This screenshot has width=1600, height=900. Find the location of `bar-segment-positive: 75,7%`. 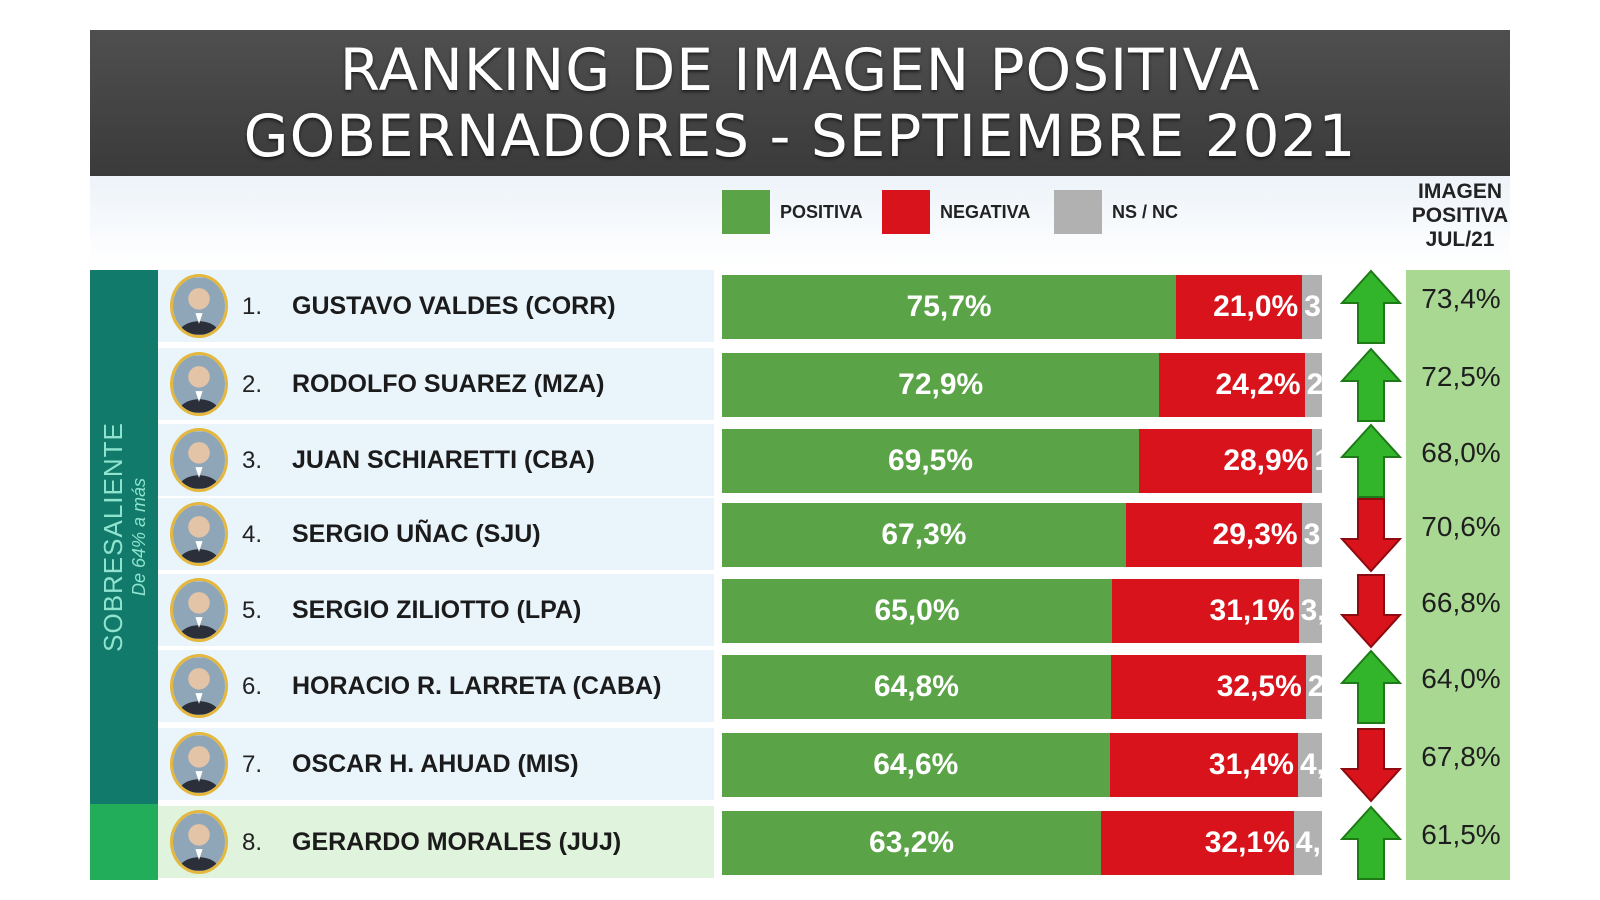

bar-segment-positive: 75,7% is located at coordinates (949, 307).